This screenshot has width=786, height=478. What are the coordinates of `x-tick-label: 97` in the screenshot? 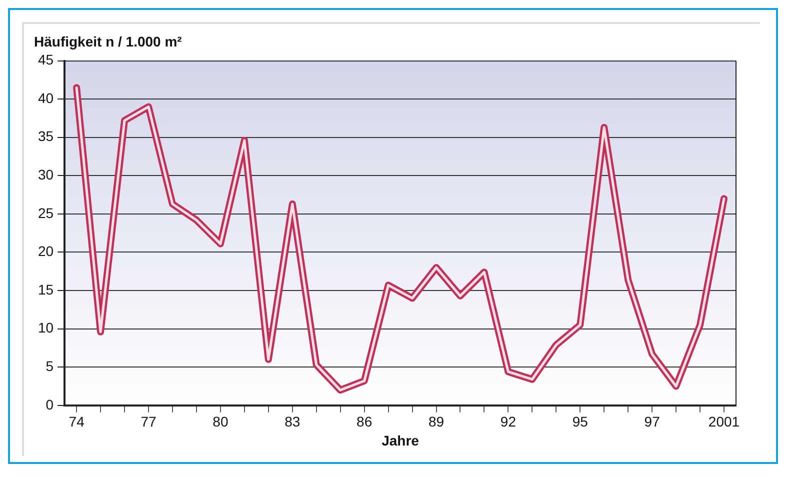 It's located at (652, 422).